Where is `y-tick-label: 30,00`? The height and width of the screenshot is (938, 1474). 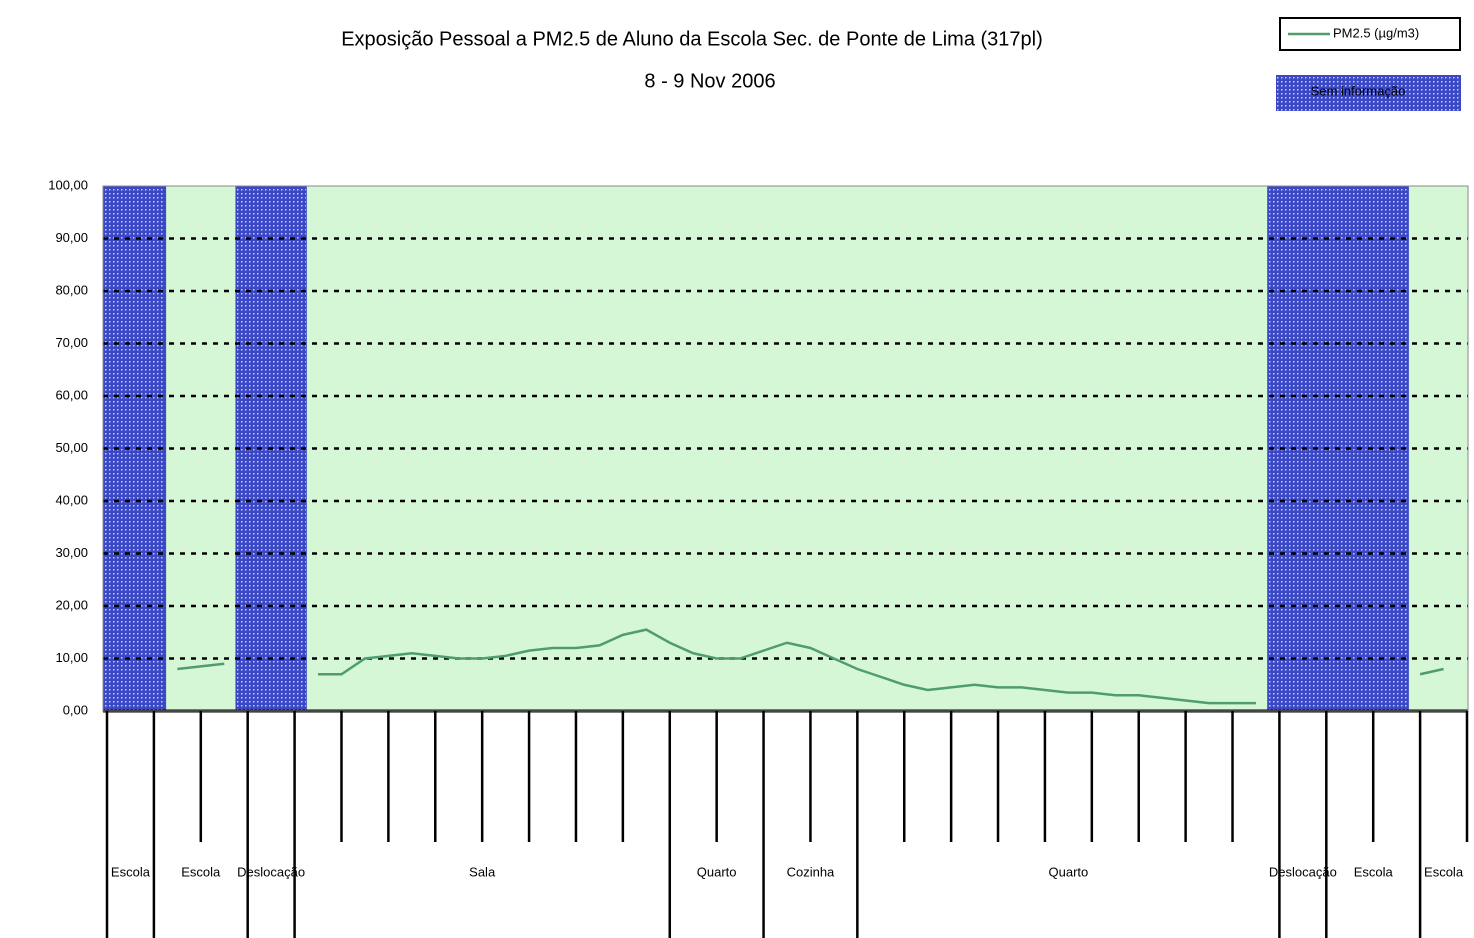 y-tick-label: 30,00 is located at coordinates (71, 552).